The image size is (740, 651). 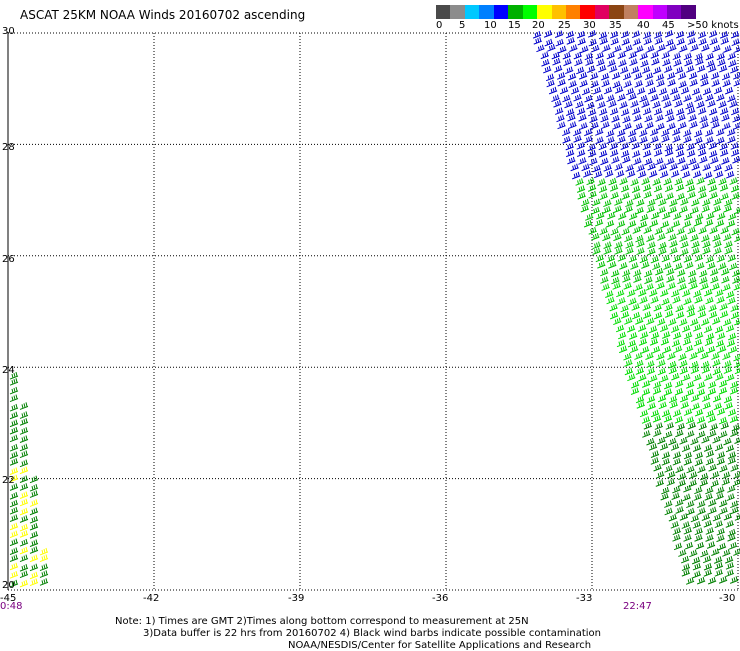 I want to click on wind-speed-colorbar, so click(x=566, y=12).